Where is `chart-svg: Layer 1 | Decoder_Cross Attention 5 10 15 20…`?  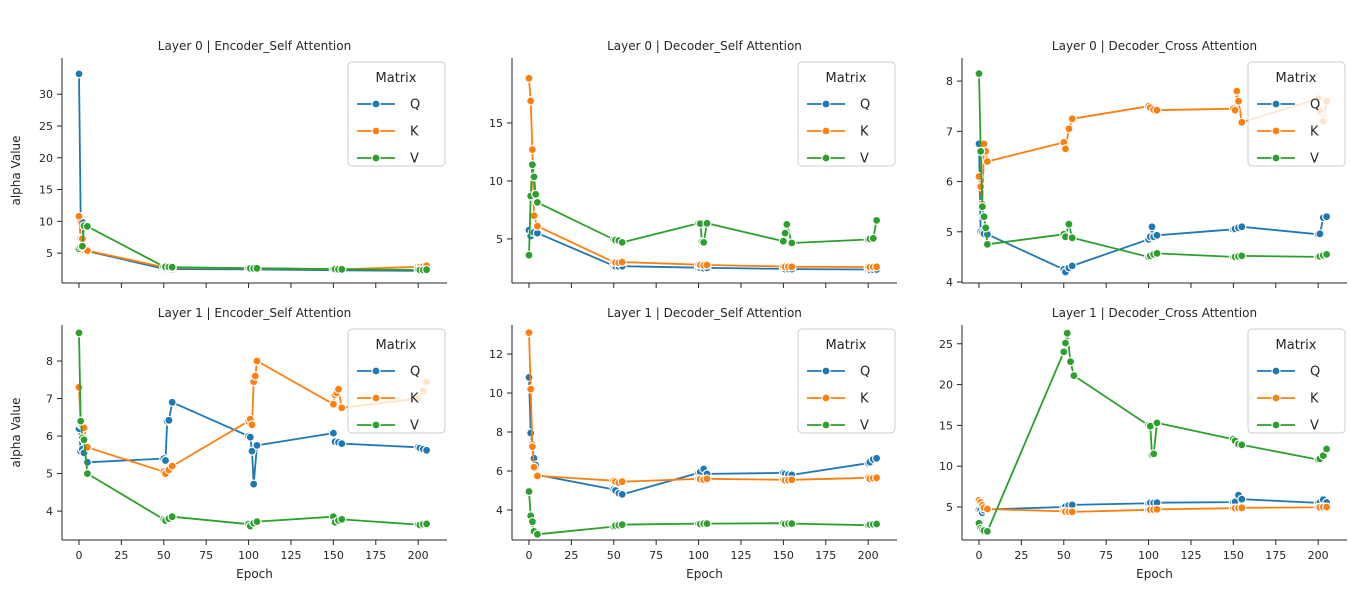
chart-svg: Layer 1 | Decoder_Cross Attention 5 10 15 20… is located at coordinates (1143, 443).